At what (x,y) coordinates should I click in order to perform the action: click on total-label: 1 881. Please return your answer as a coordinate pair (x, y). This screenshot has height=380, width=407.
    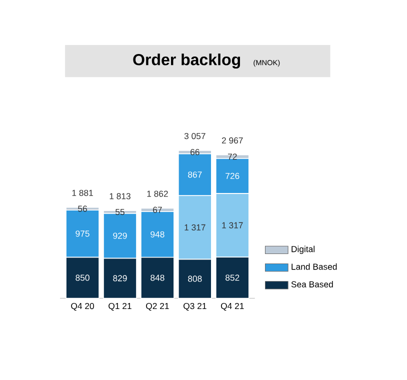
    Looking at the image, I should click on (82, 193).